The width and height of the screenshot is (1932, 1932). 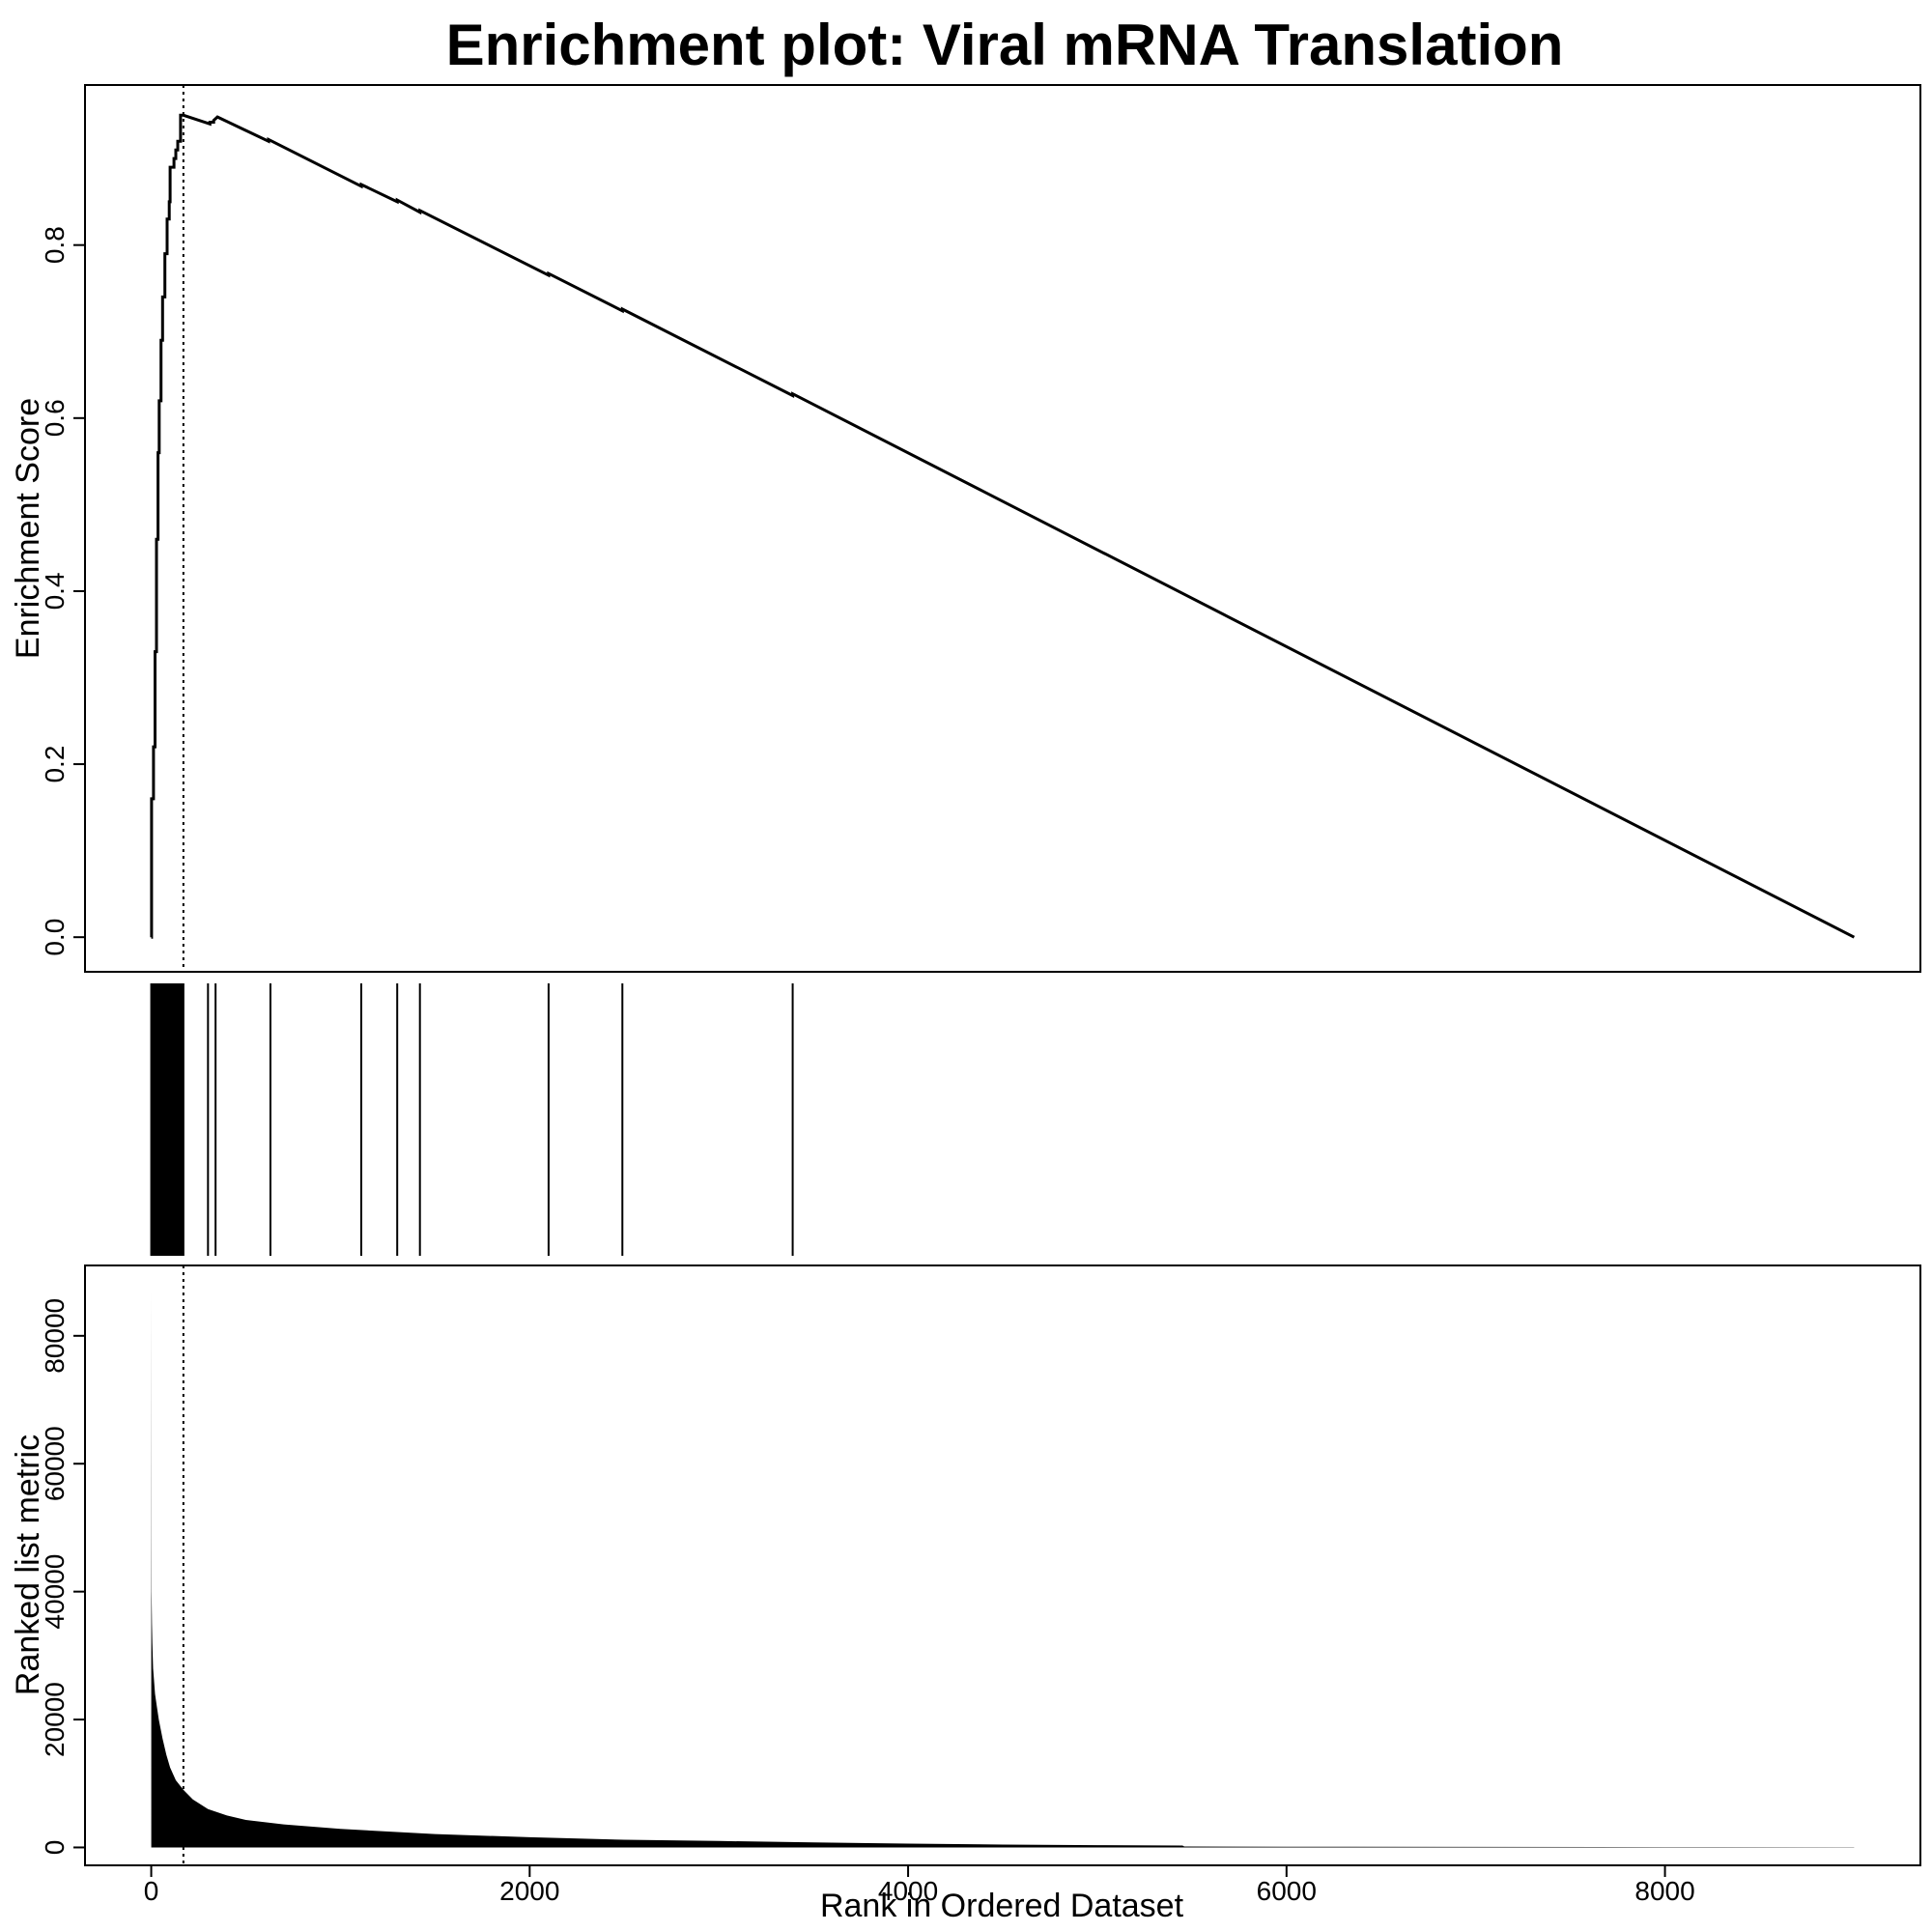 I want to click on x-tick-label: 2000, so click(x=529, y=1891).